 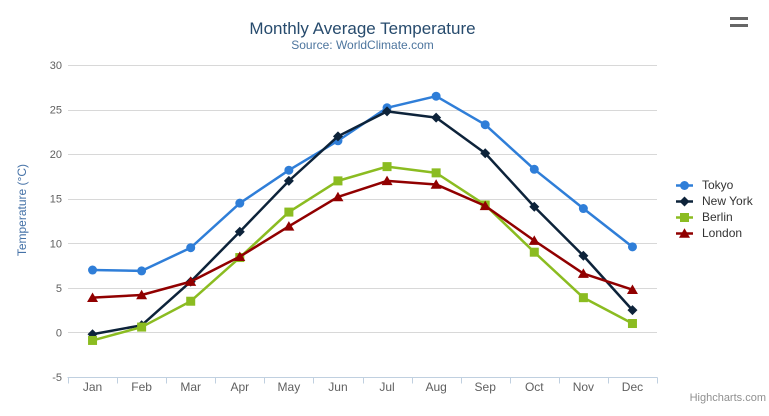 I want to click on legend-item-new-york: New York, so click(x=714, y=201).